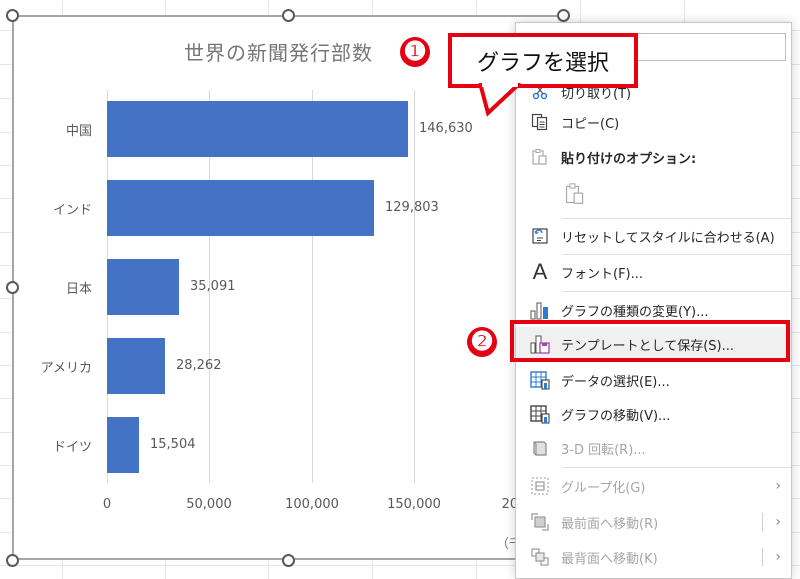  What do you see at coordinates (288, 560) in the screenshot?
I see `resize-handle-bottom` at bounding box center [288, 560].